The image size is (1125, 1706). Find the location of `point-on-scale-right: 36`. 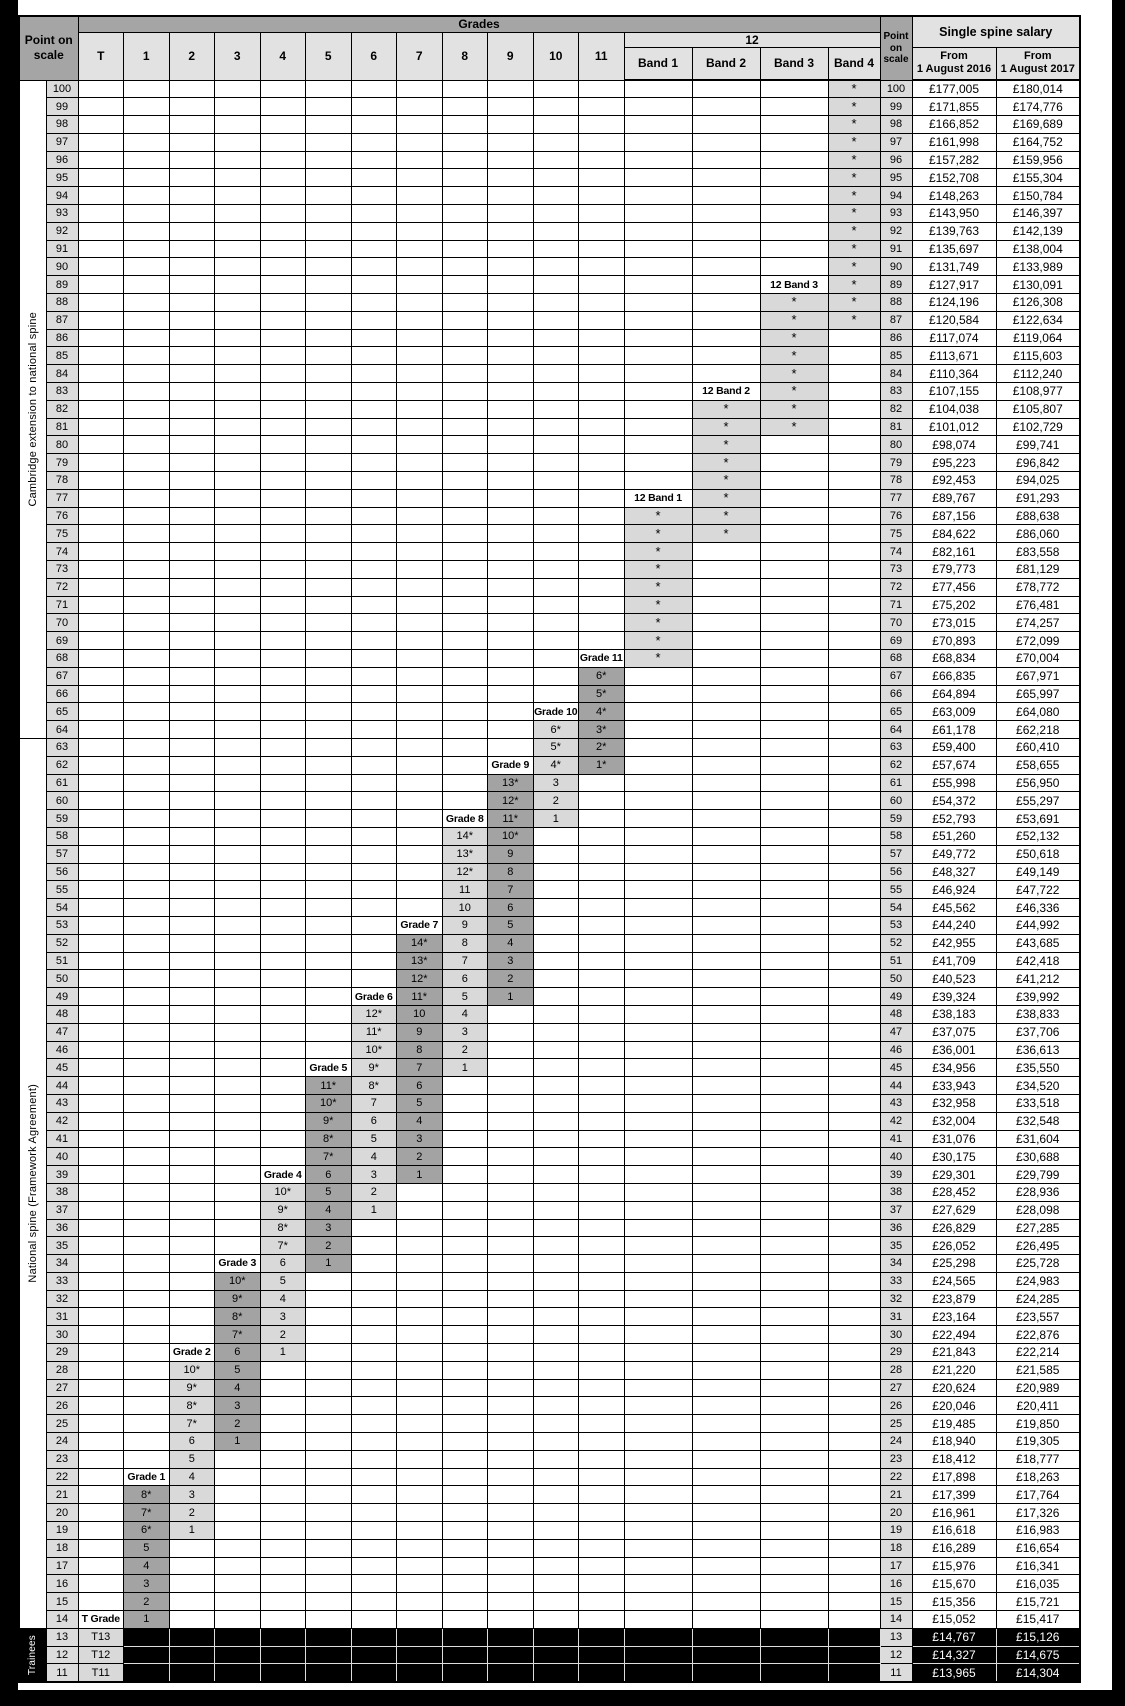

point-on-scale-right: 36 is located at coordinates (896, 1228).